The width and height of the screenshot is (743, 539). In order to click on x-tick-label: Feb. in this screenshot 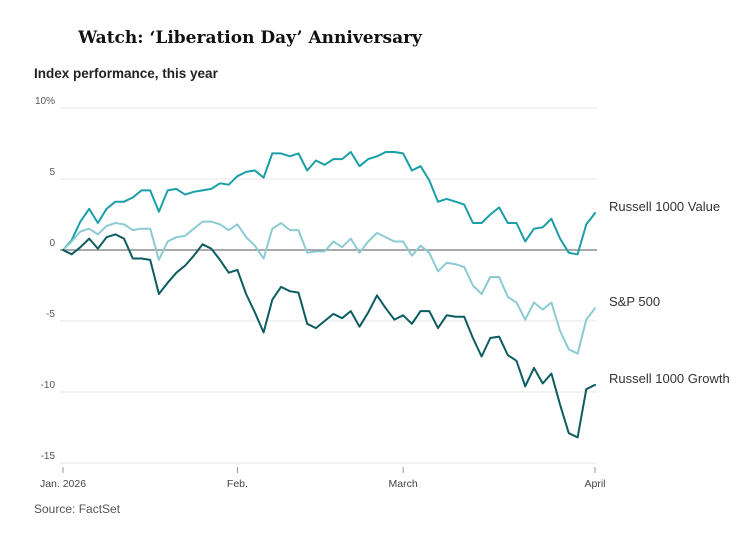, I will do `click(237, 484)`.